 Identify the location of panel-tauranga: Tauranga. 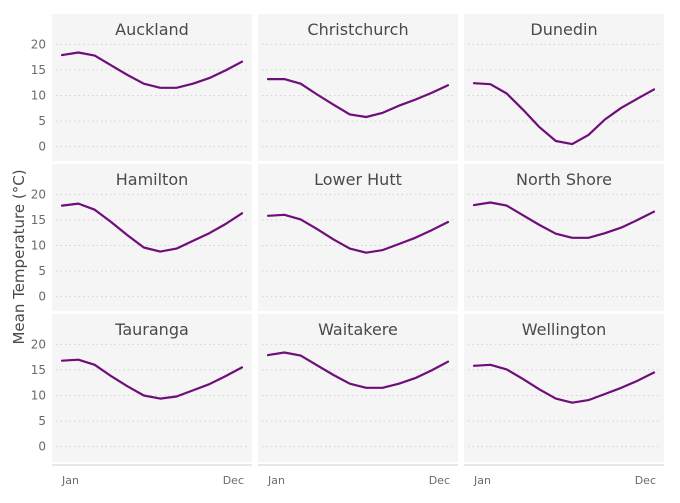
(152, 388).